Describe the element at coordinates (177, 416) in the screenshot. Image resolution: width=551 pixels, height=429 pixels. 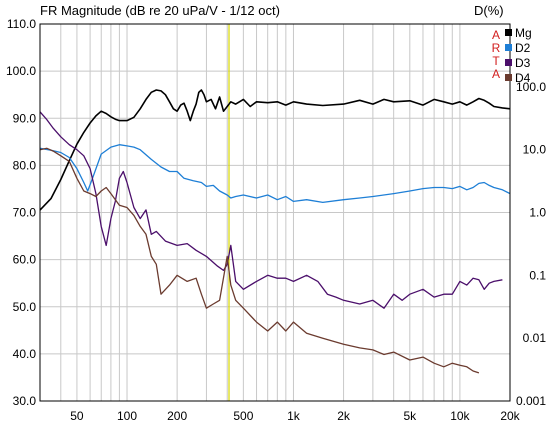
I see `x-tick-label: 200` at that location.